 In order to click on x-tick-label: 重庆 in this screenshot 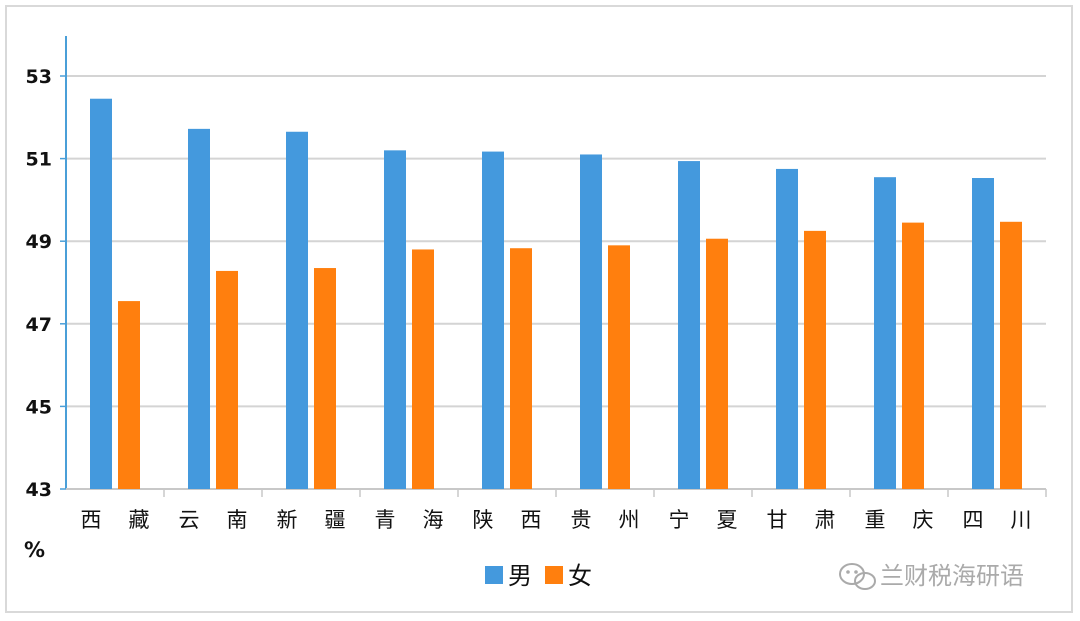, I will do `click(899, 520)`.